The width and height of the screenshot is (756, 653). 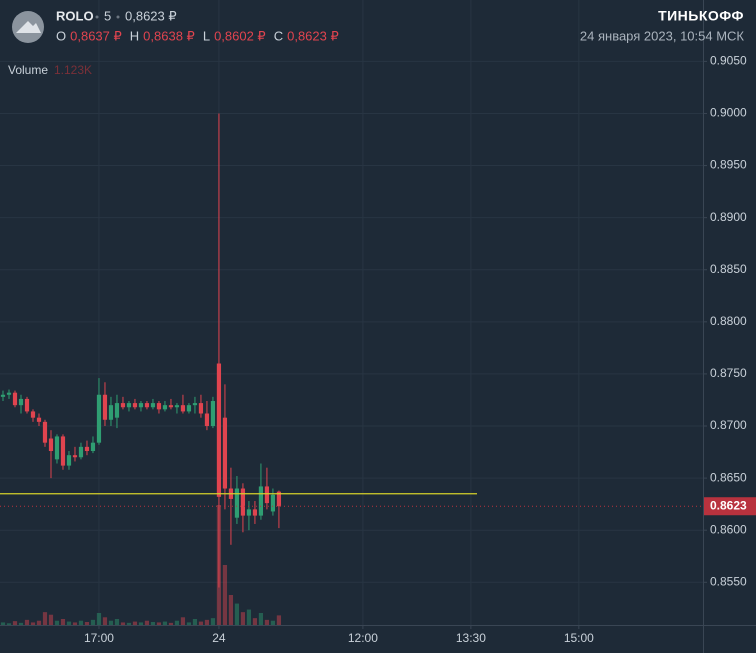 What do you see at coordinates (728, 217) in the screenshot?
I see `y-tick-label: 0.8900` at bounding box center [728, 217].